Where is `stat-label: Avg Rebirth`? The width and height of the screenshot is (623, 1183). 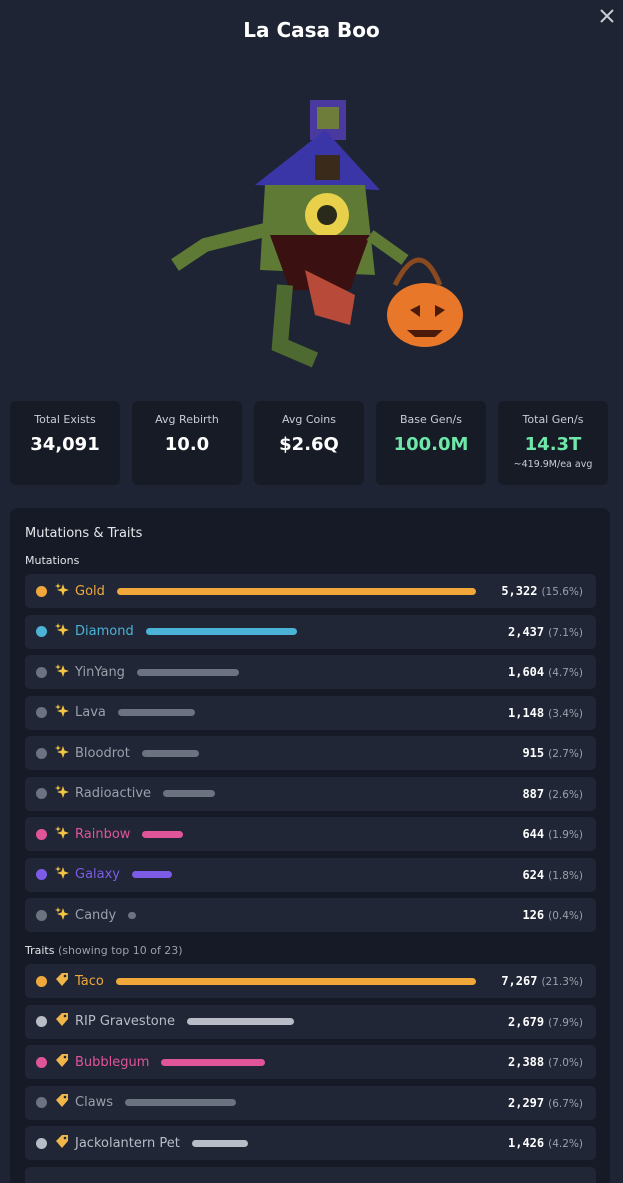
stat-label: Avg Rebirth is located at coordinates (187, 419).